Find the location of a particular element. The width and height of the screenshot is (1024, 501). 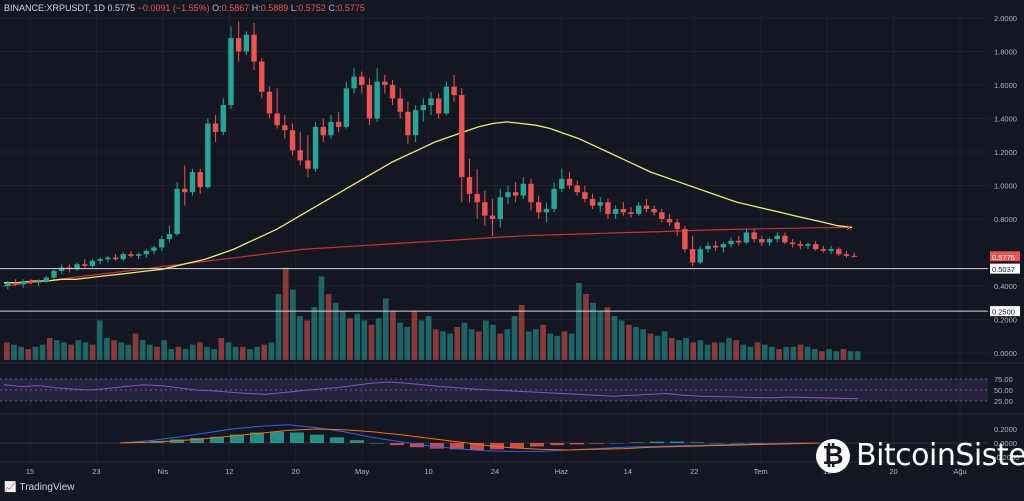

rsi-line is located at coordinates (431, 390).